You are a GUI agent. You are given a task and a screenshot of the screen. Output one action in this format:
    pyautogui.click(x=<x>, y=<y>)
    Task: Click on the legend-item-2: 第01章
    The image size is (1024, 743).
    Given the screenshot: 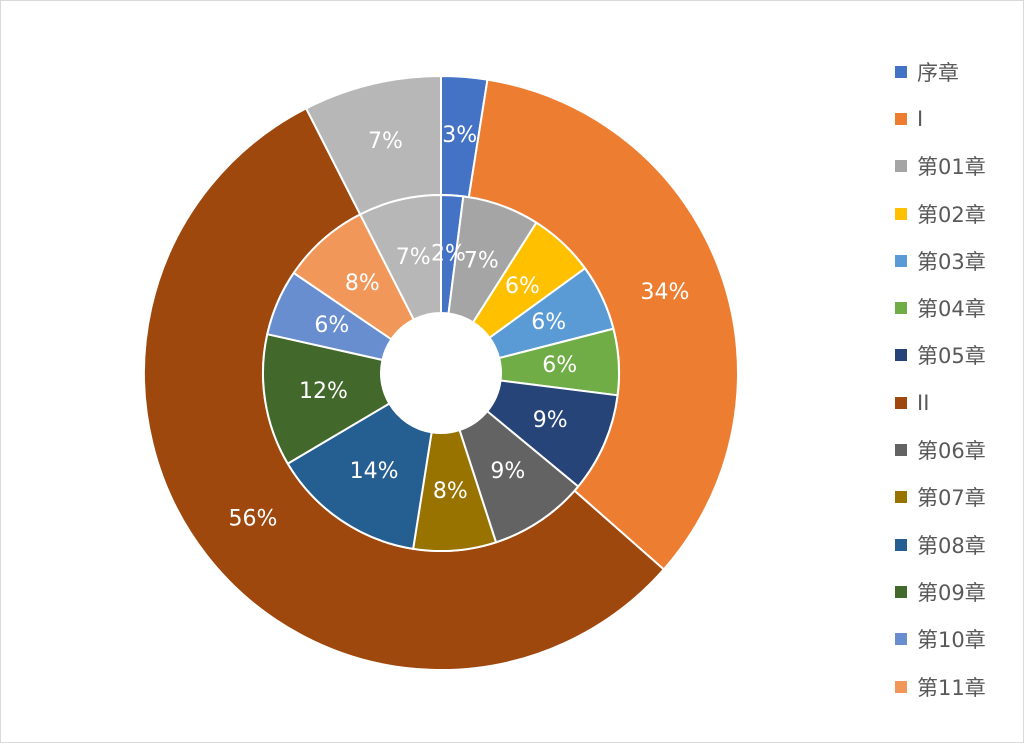 What is the action you would take?
    pyautogui.click(x=940, y=166)
    